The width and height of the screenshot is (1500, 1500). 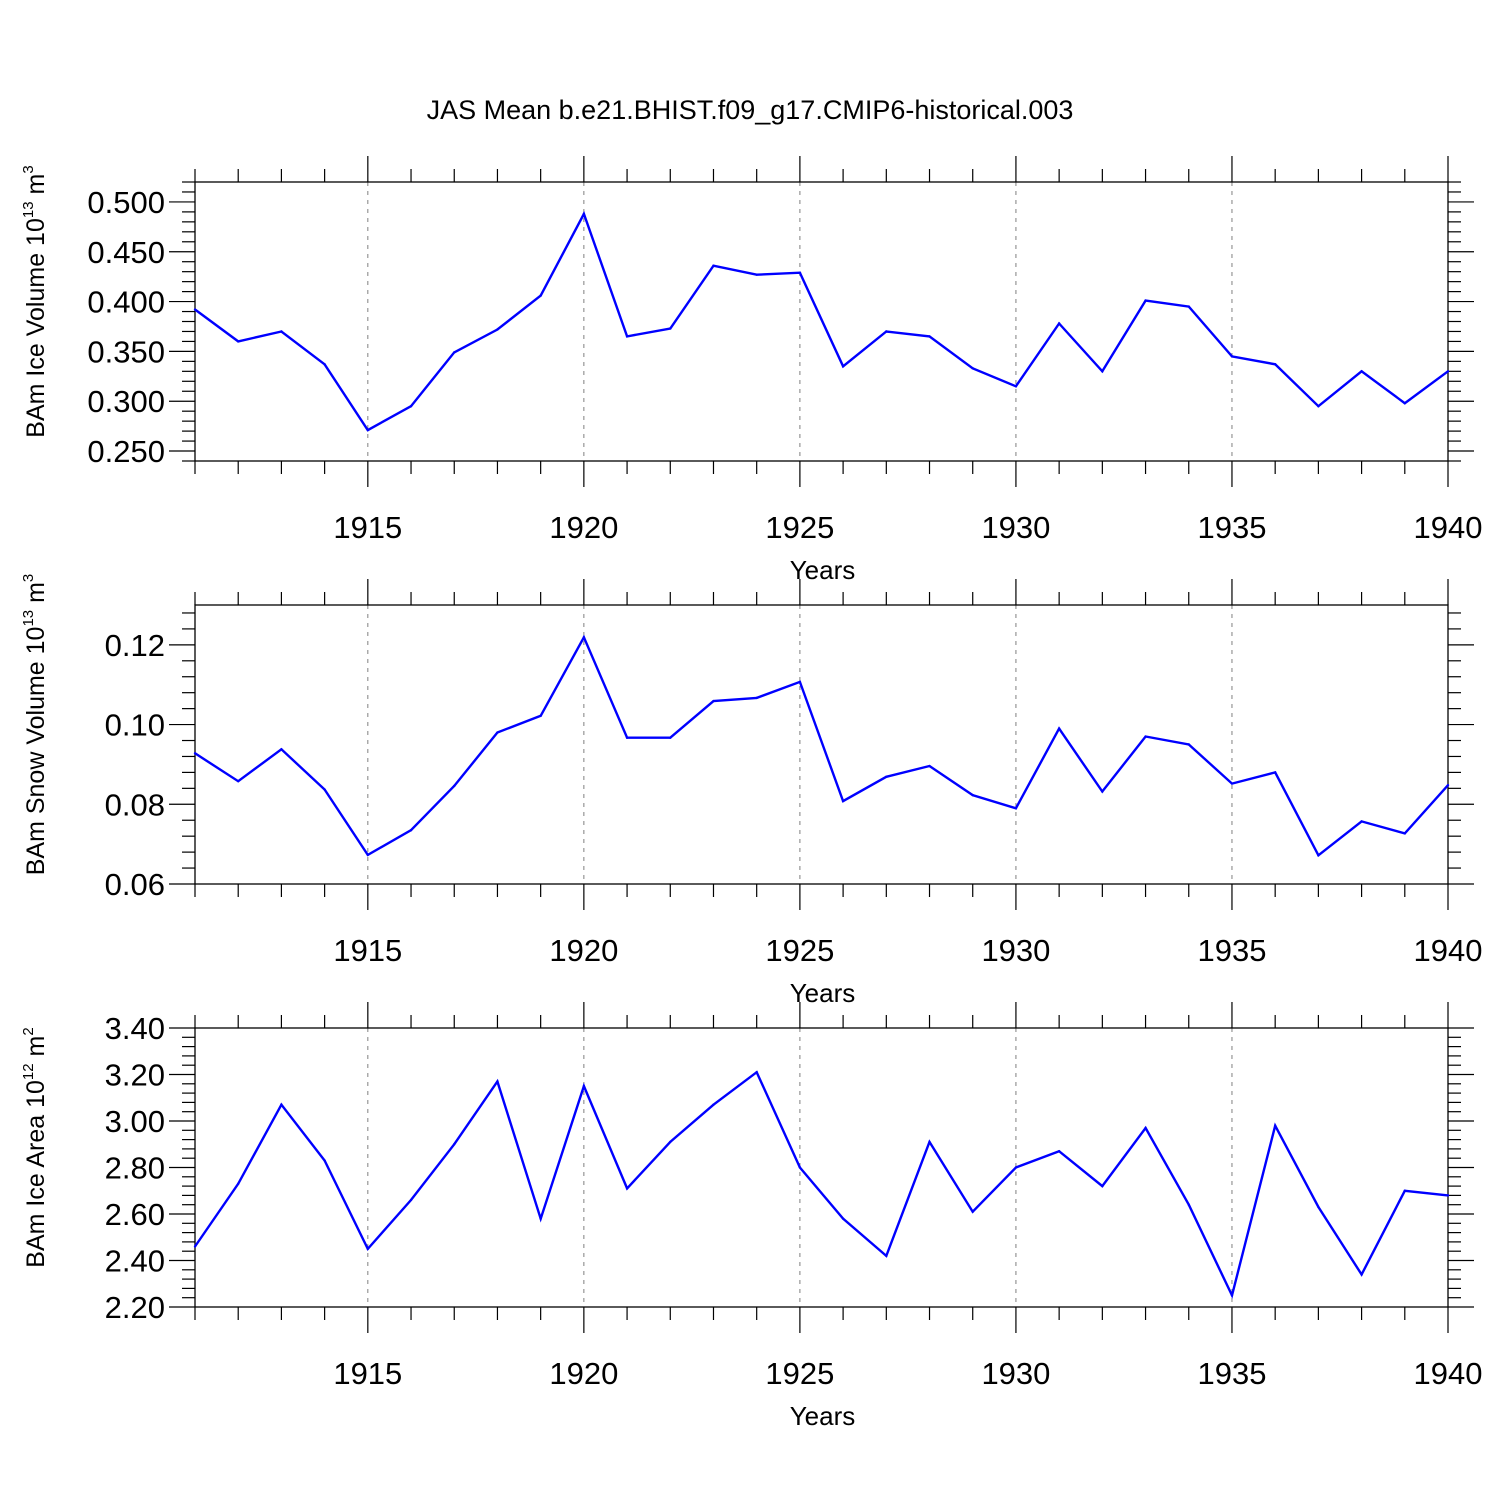 What do you see at coordinates (35, 301) in the screenshot?
I see `chart-1-y-axis-title: BAm Ice Volume 1013 m3` at bounding box center [35, 301].